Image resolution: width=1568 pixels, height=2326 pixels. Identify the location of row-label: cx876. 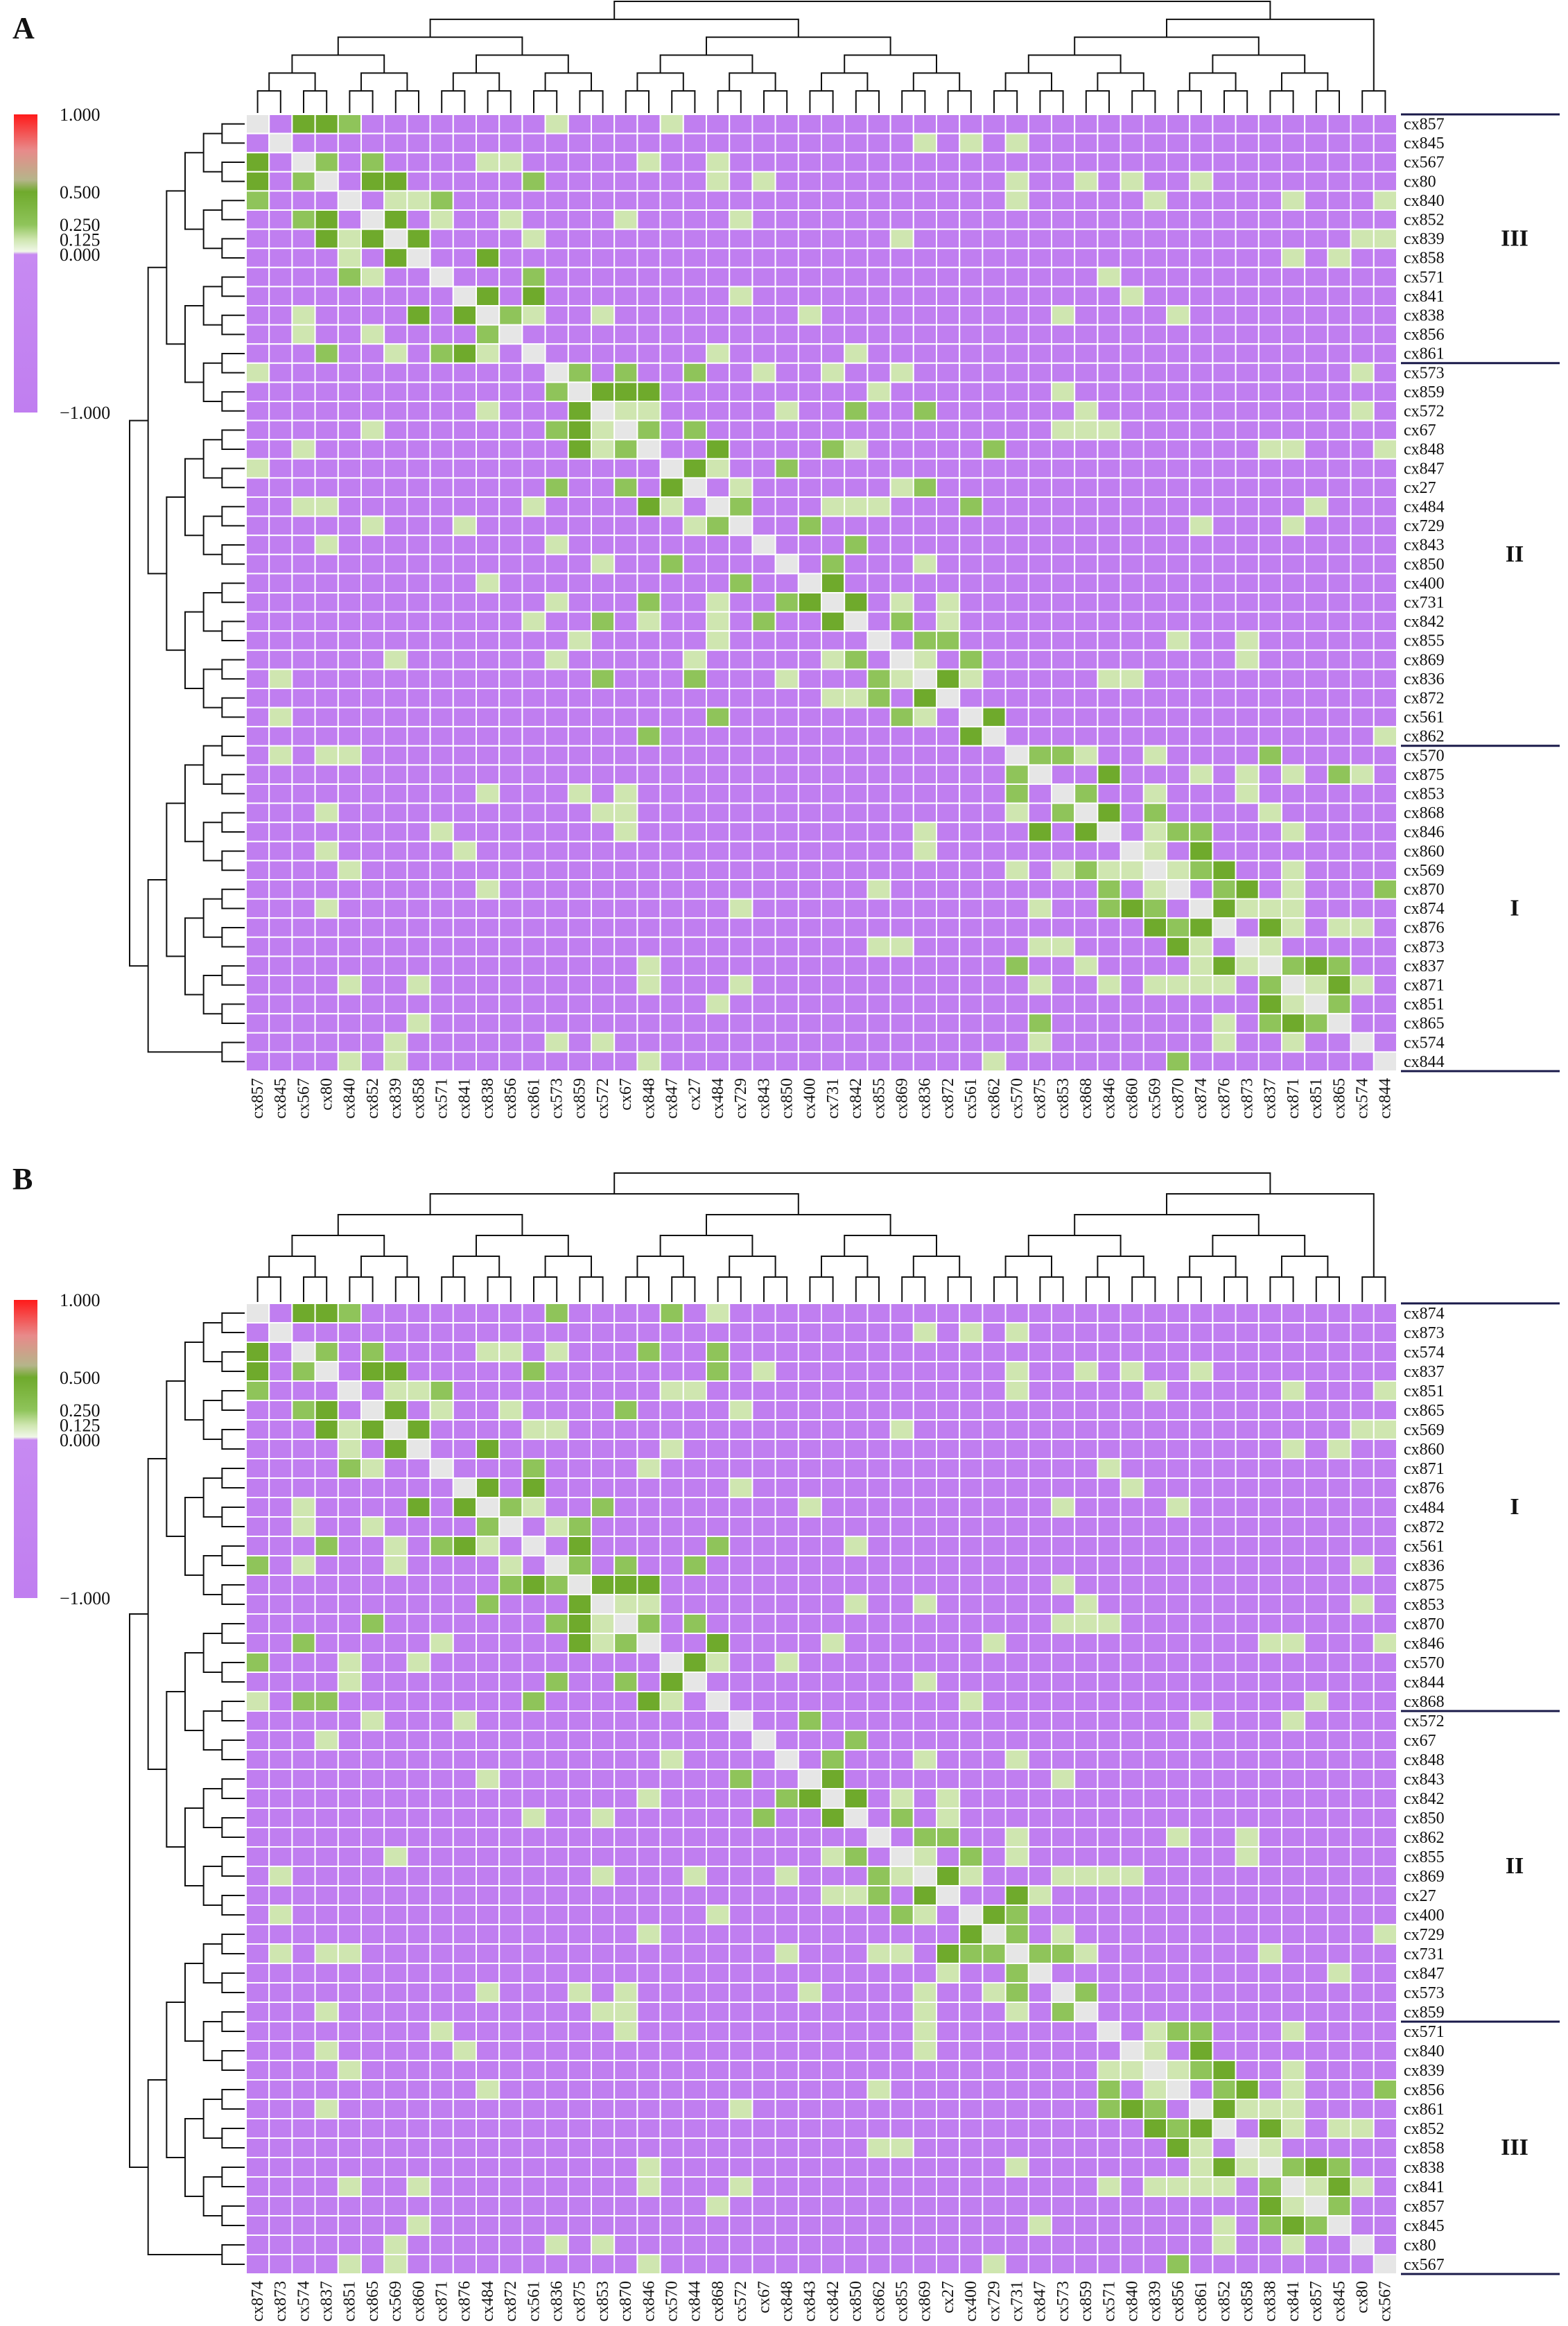
(1424, 928).